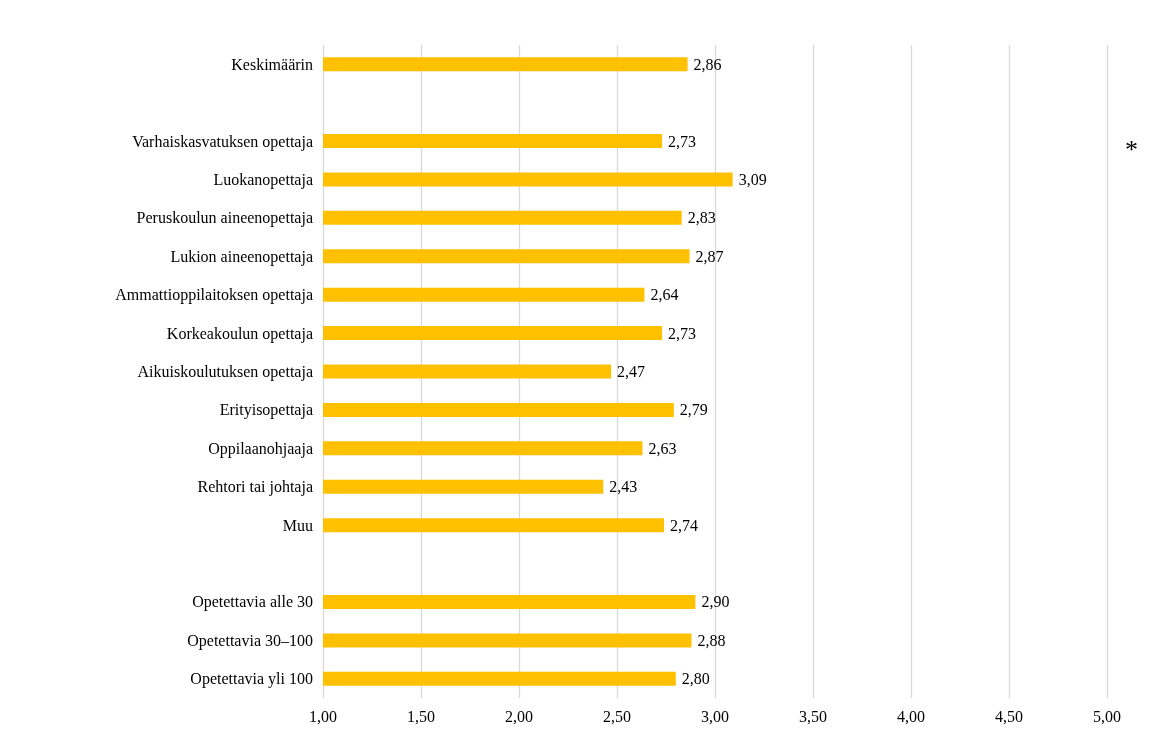  I want to click on y-tick-label: Peruskoulun aineenopettaja, so click(224, 218).